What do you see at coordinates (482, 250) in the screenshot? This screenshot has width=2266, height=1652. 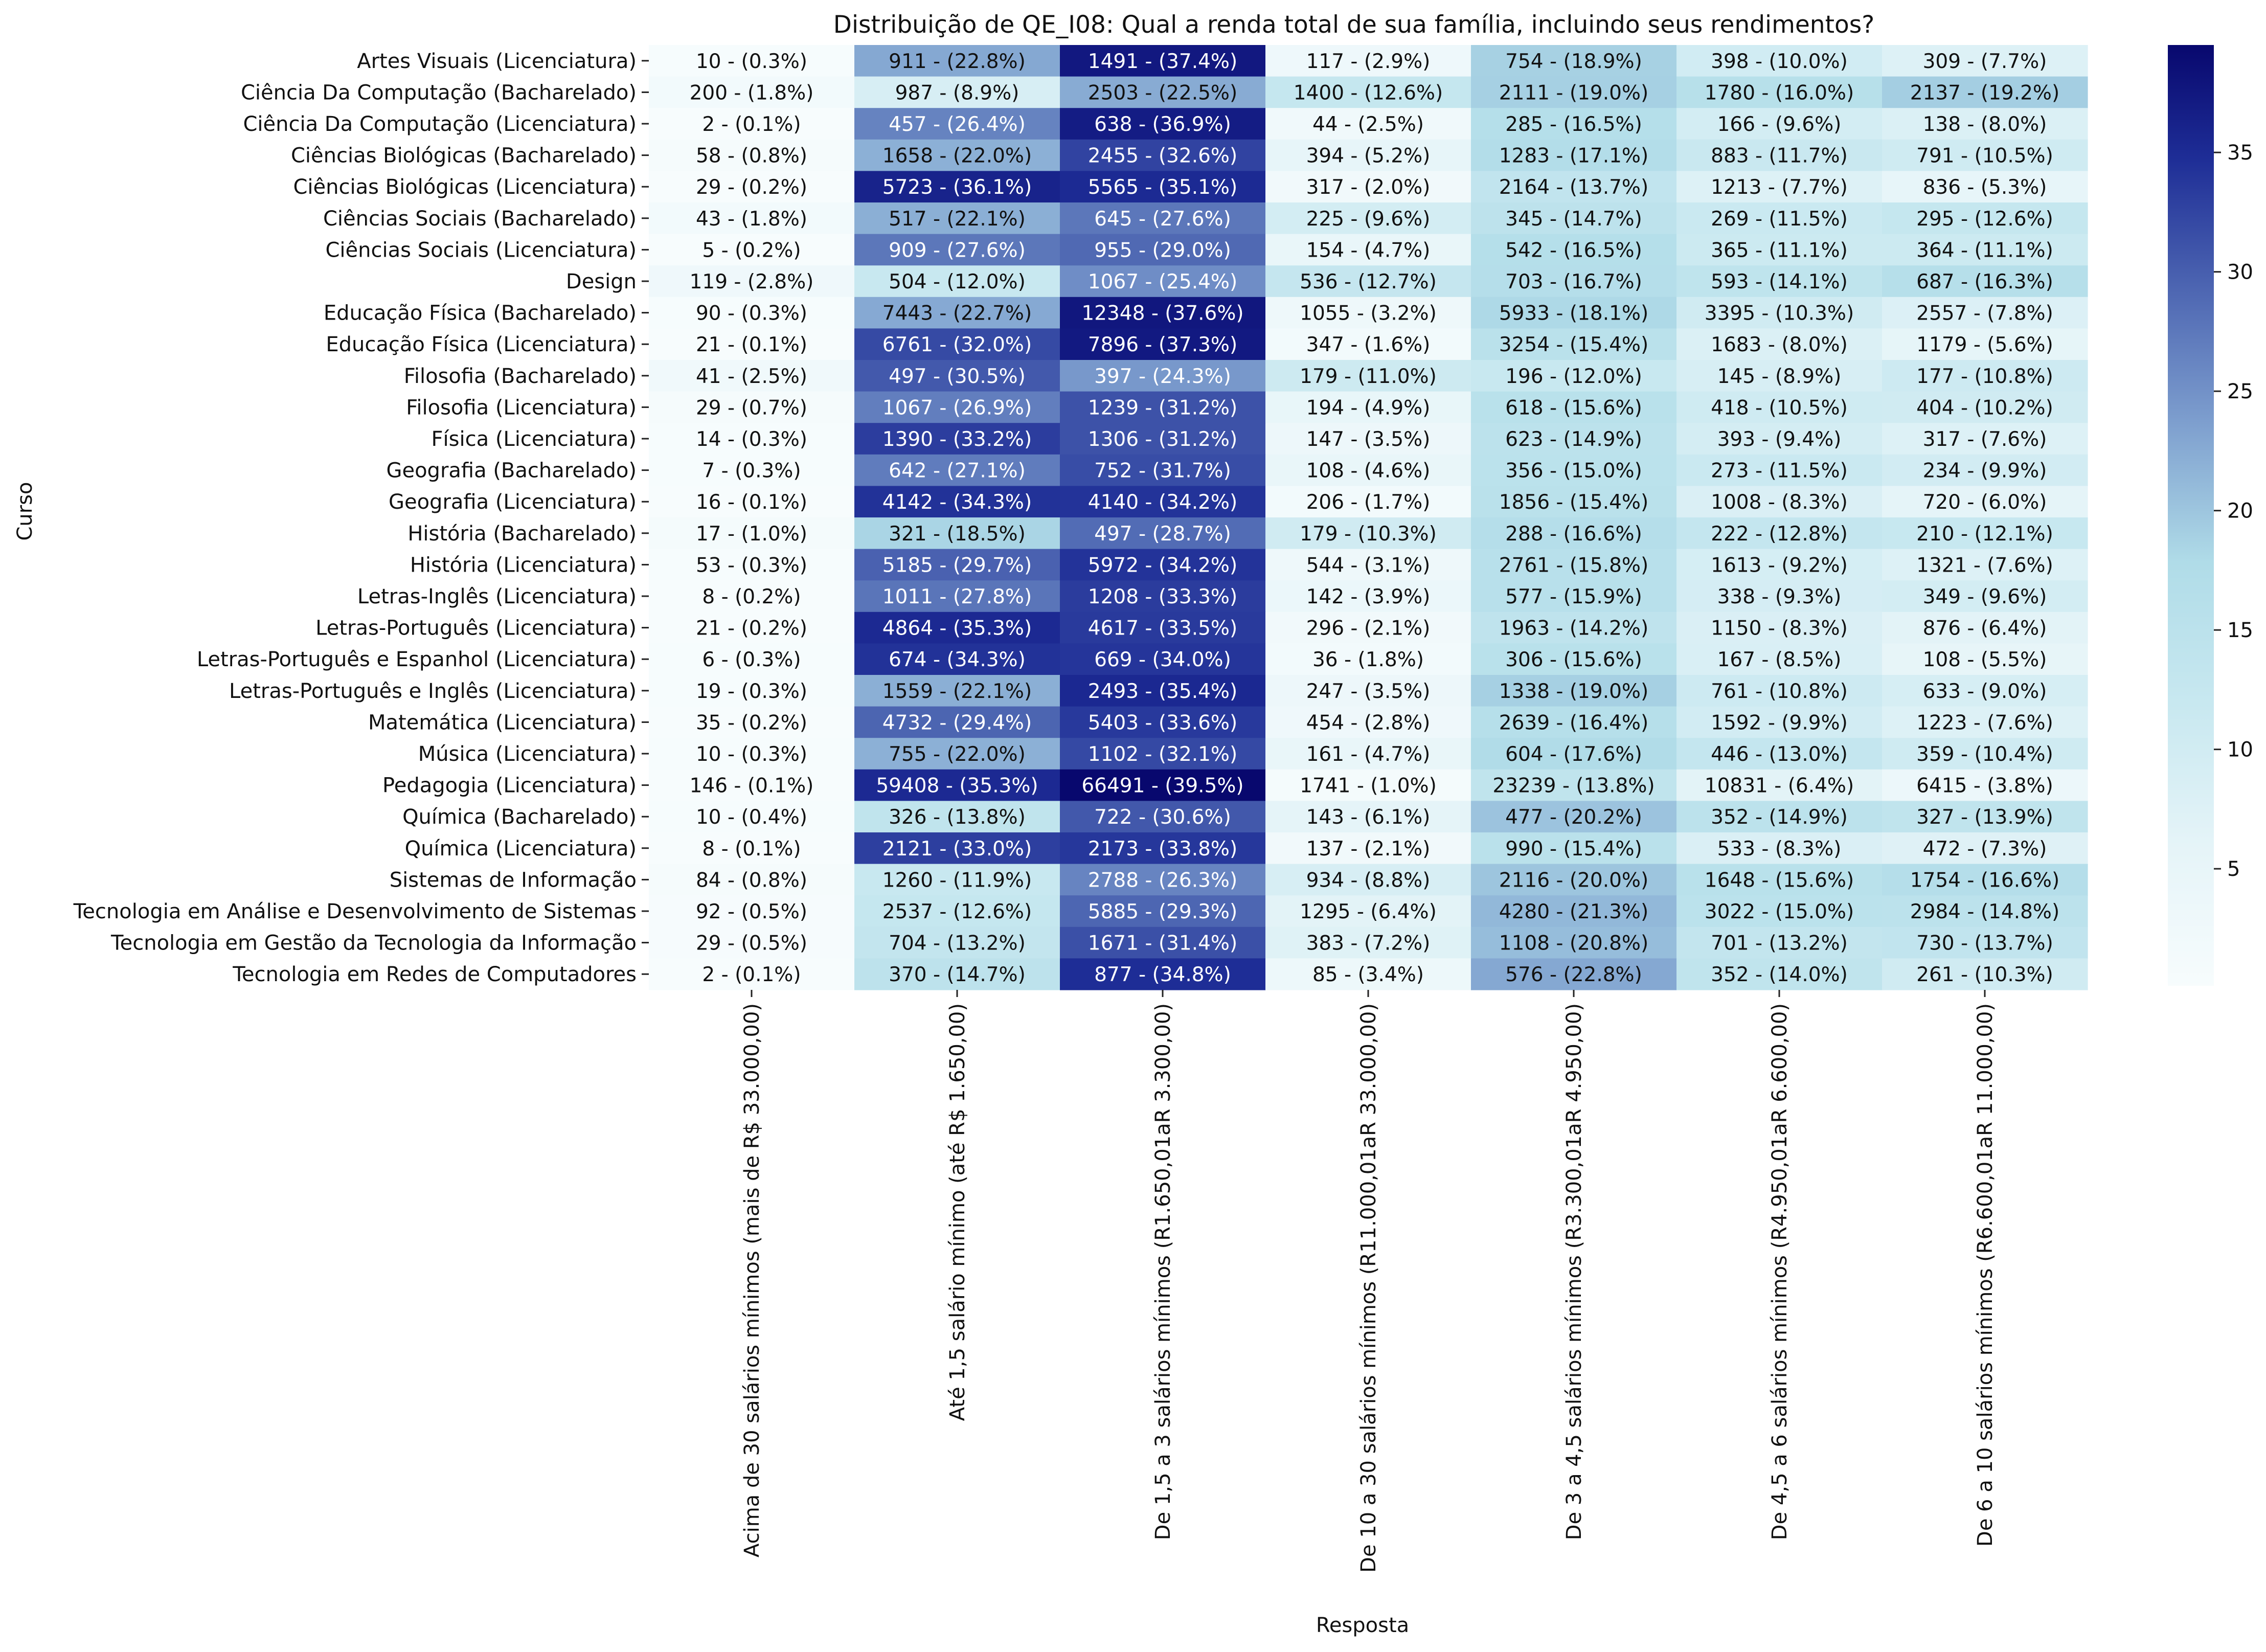 I see `row-label: Ciências Sociais (Licenciatura)` at bounding box center [482, 250].